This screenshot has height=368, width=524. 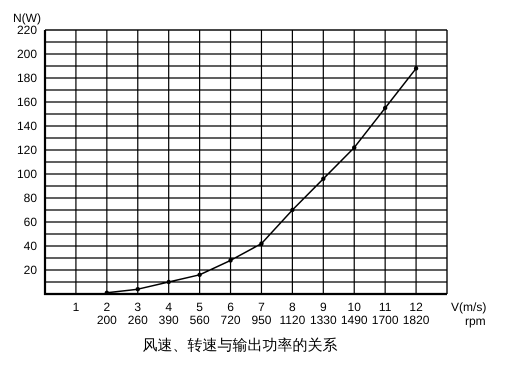 I want to click on xtick: 11, so click(x=385, y=307).